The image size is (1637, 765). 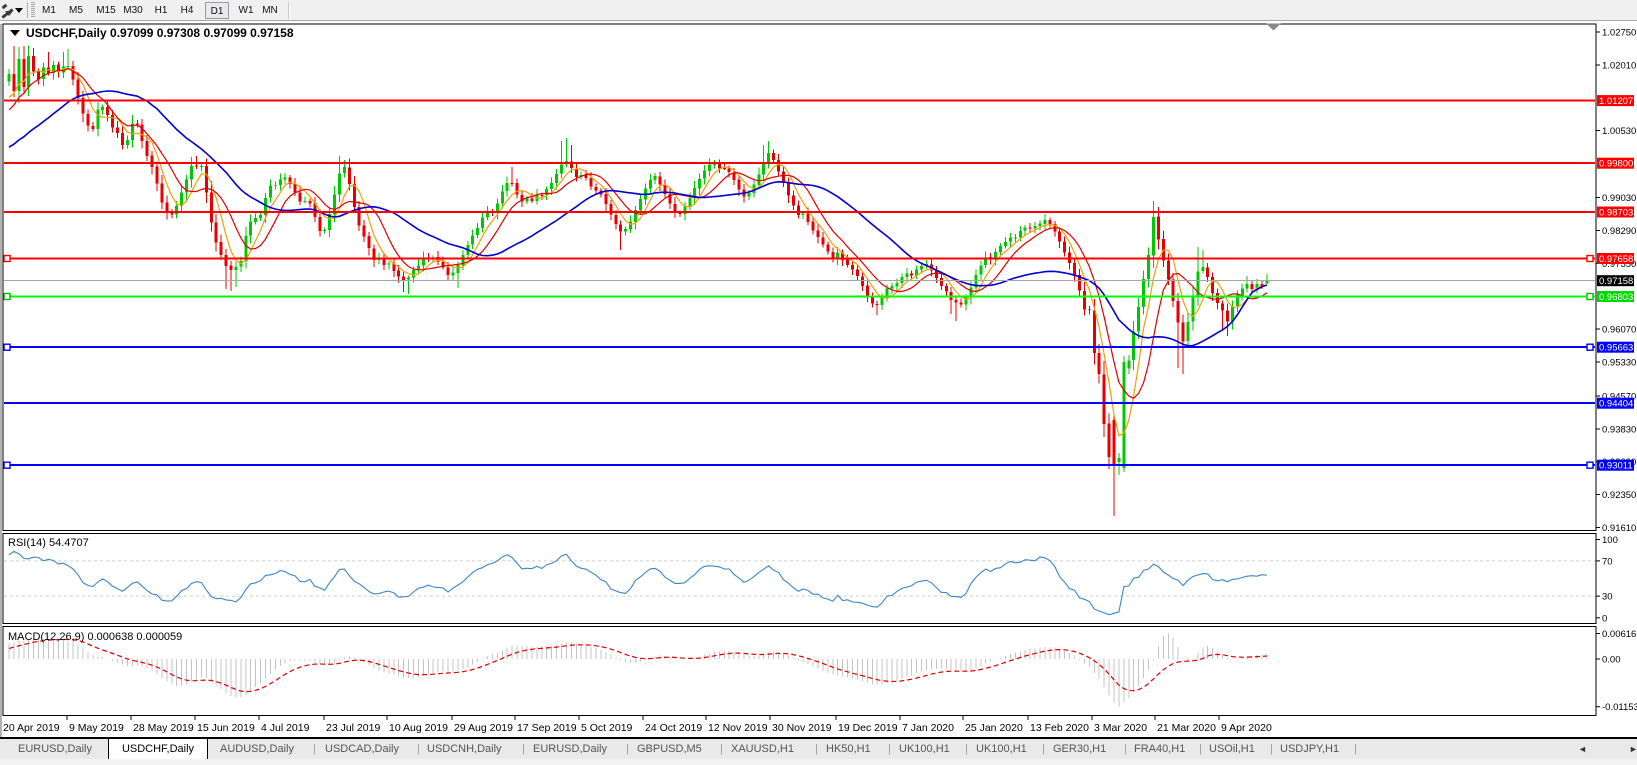 I want to click on svg-text: -0.01153, so click(x=1619, y=707).